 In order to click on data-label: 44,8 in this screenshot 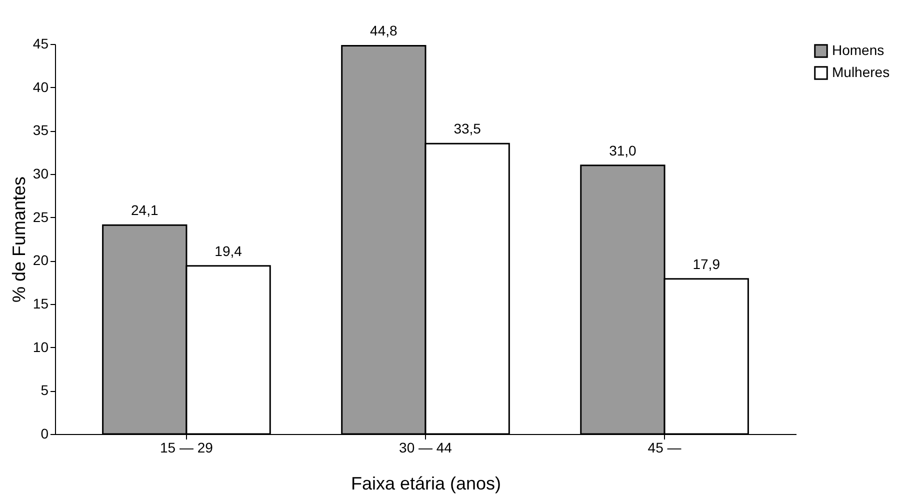, I will do `click(384, 30)`.